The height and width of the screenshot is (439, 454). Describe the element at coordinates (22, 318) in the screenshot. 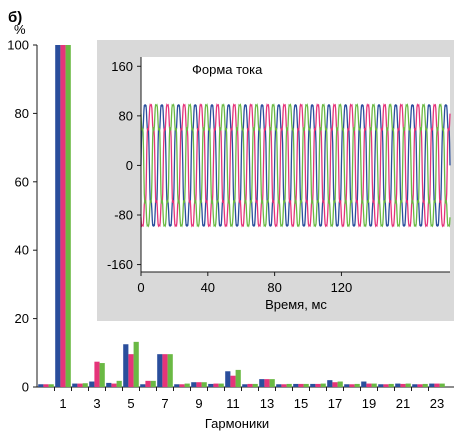

I see `bar-y-tick-label: 20` at that location.